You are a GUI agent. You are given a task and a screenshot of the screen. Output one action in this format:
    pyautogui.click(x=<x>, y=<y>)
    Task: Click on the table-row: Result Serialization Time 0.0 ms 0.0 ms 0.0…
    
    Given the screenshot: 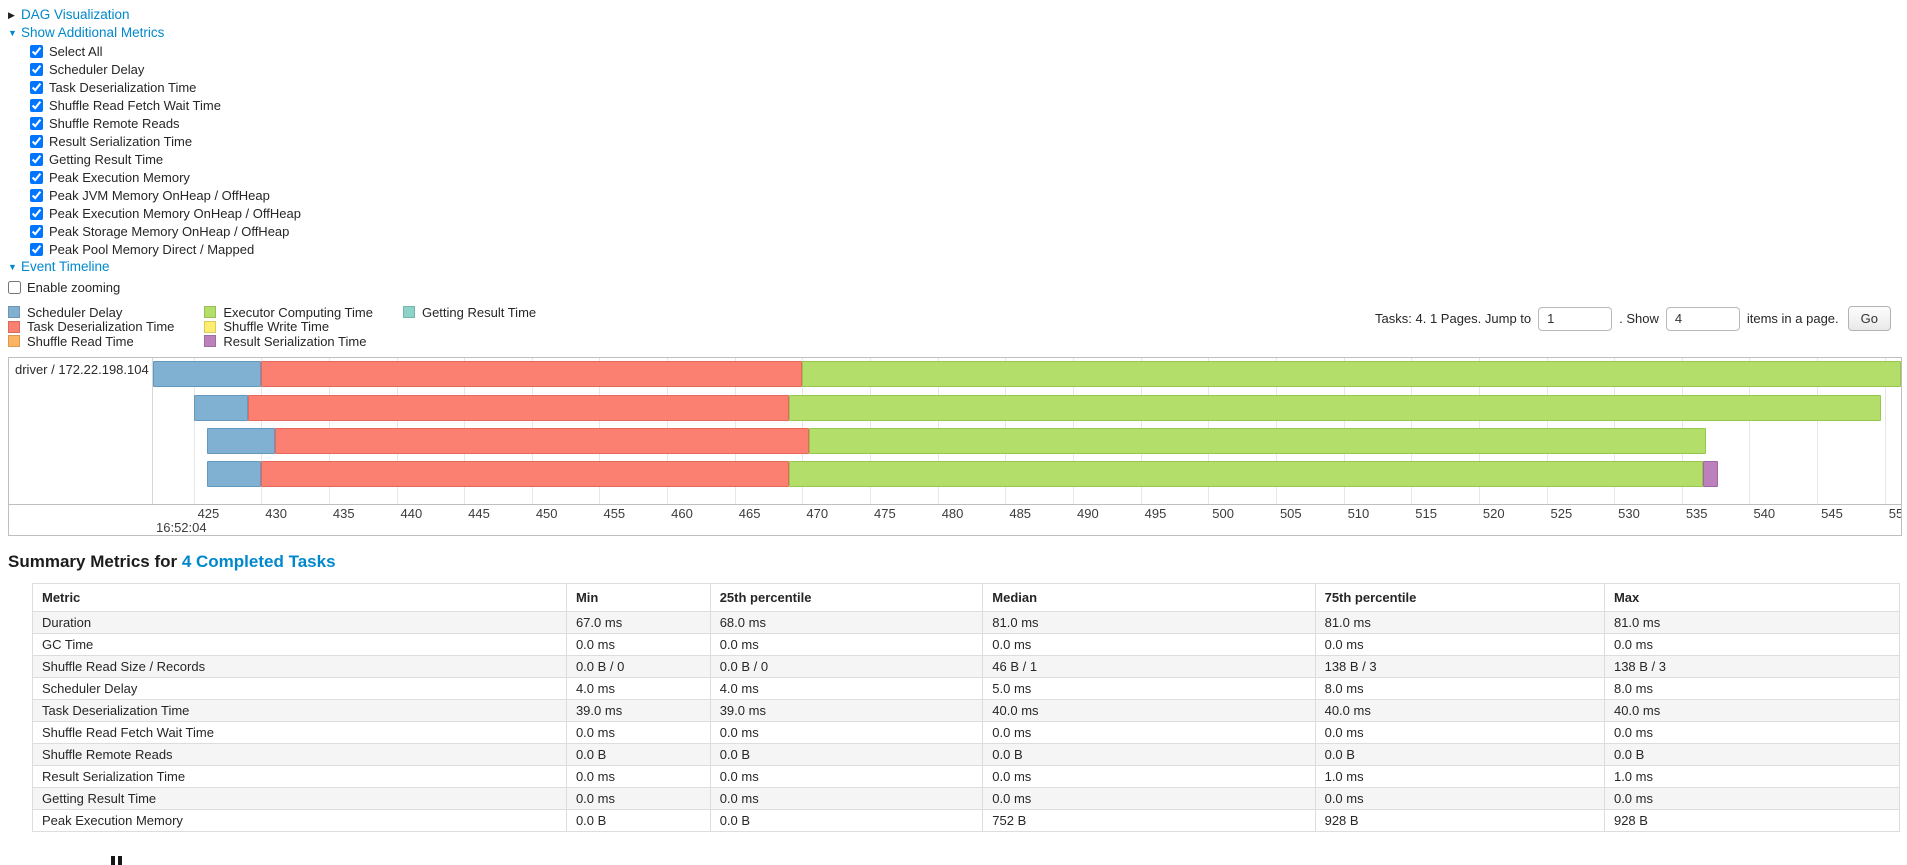 What is the action you would take?
    pyautogui.click(x=966, y=776)
    